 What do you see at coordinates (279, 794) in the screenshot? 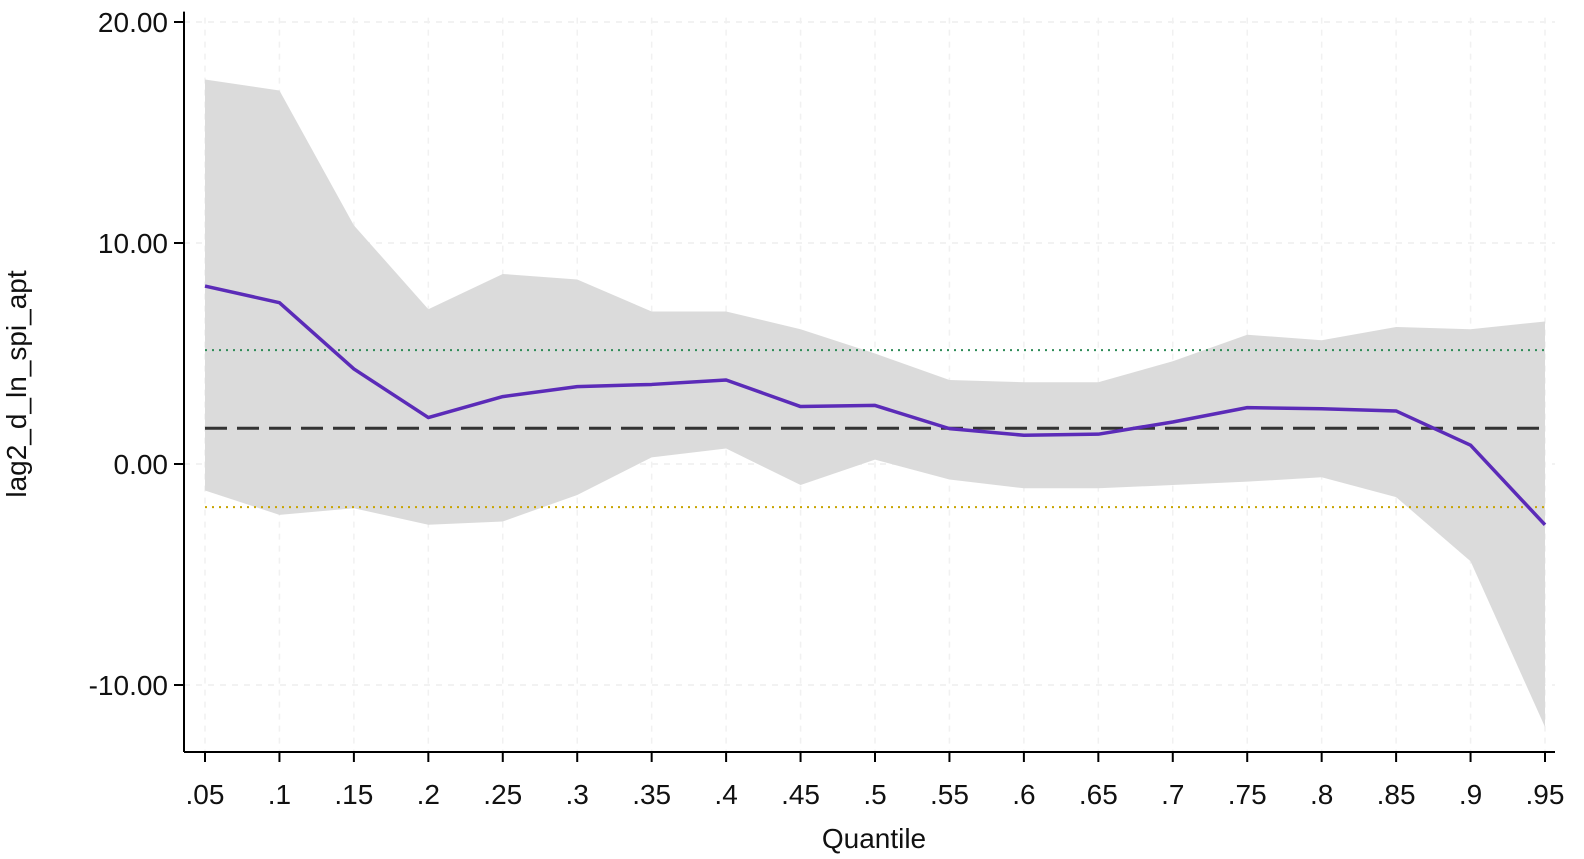
I see `x-tick-label-1: .1` at bounding box center [279, 794].